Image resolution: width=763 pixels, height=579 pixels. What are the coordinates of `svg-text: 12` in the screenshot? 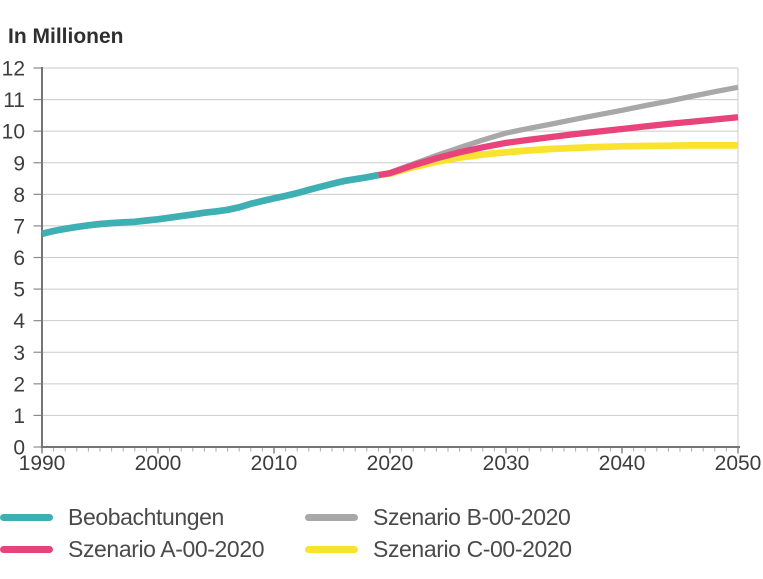 It's located at (13, 69).